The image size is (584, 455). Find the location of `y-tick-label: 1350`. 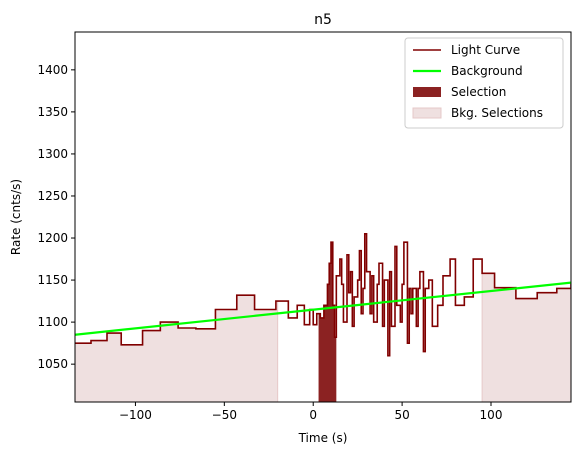

y-tick-label: 1350 is located at coordinates (52, 112).